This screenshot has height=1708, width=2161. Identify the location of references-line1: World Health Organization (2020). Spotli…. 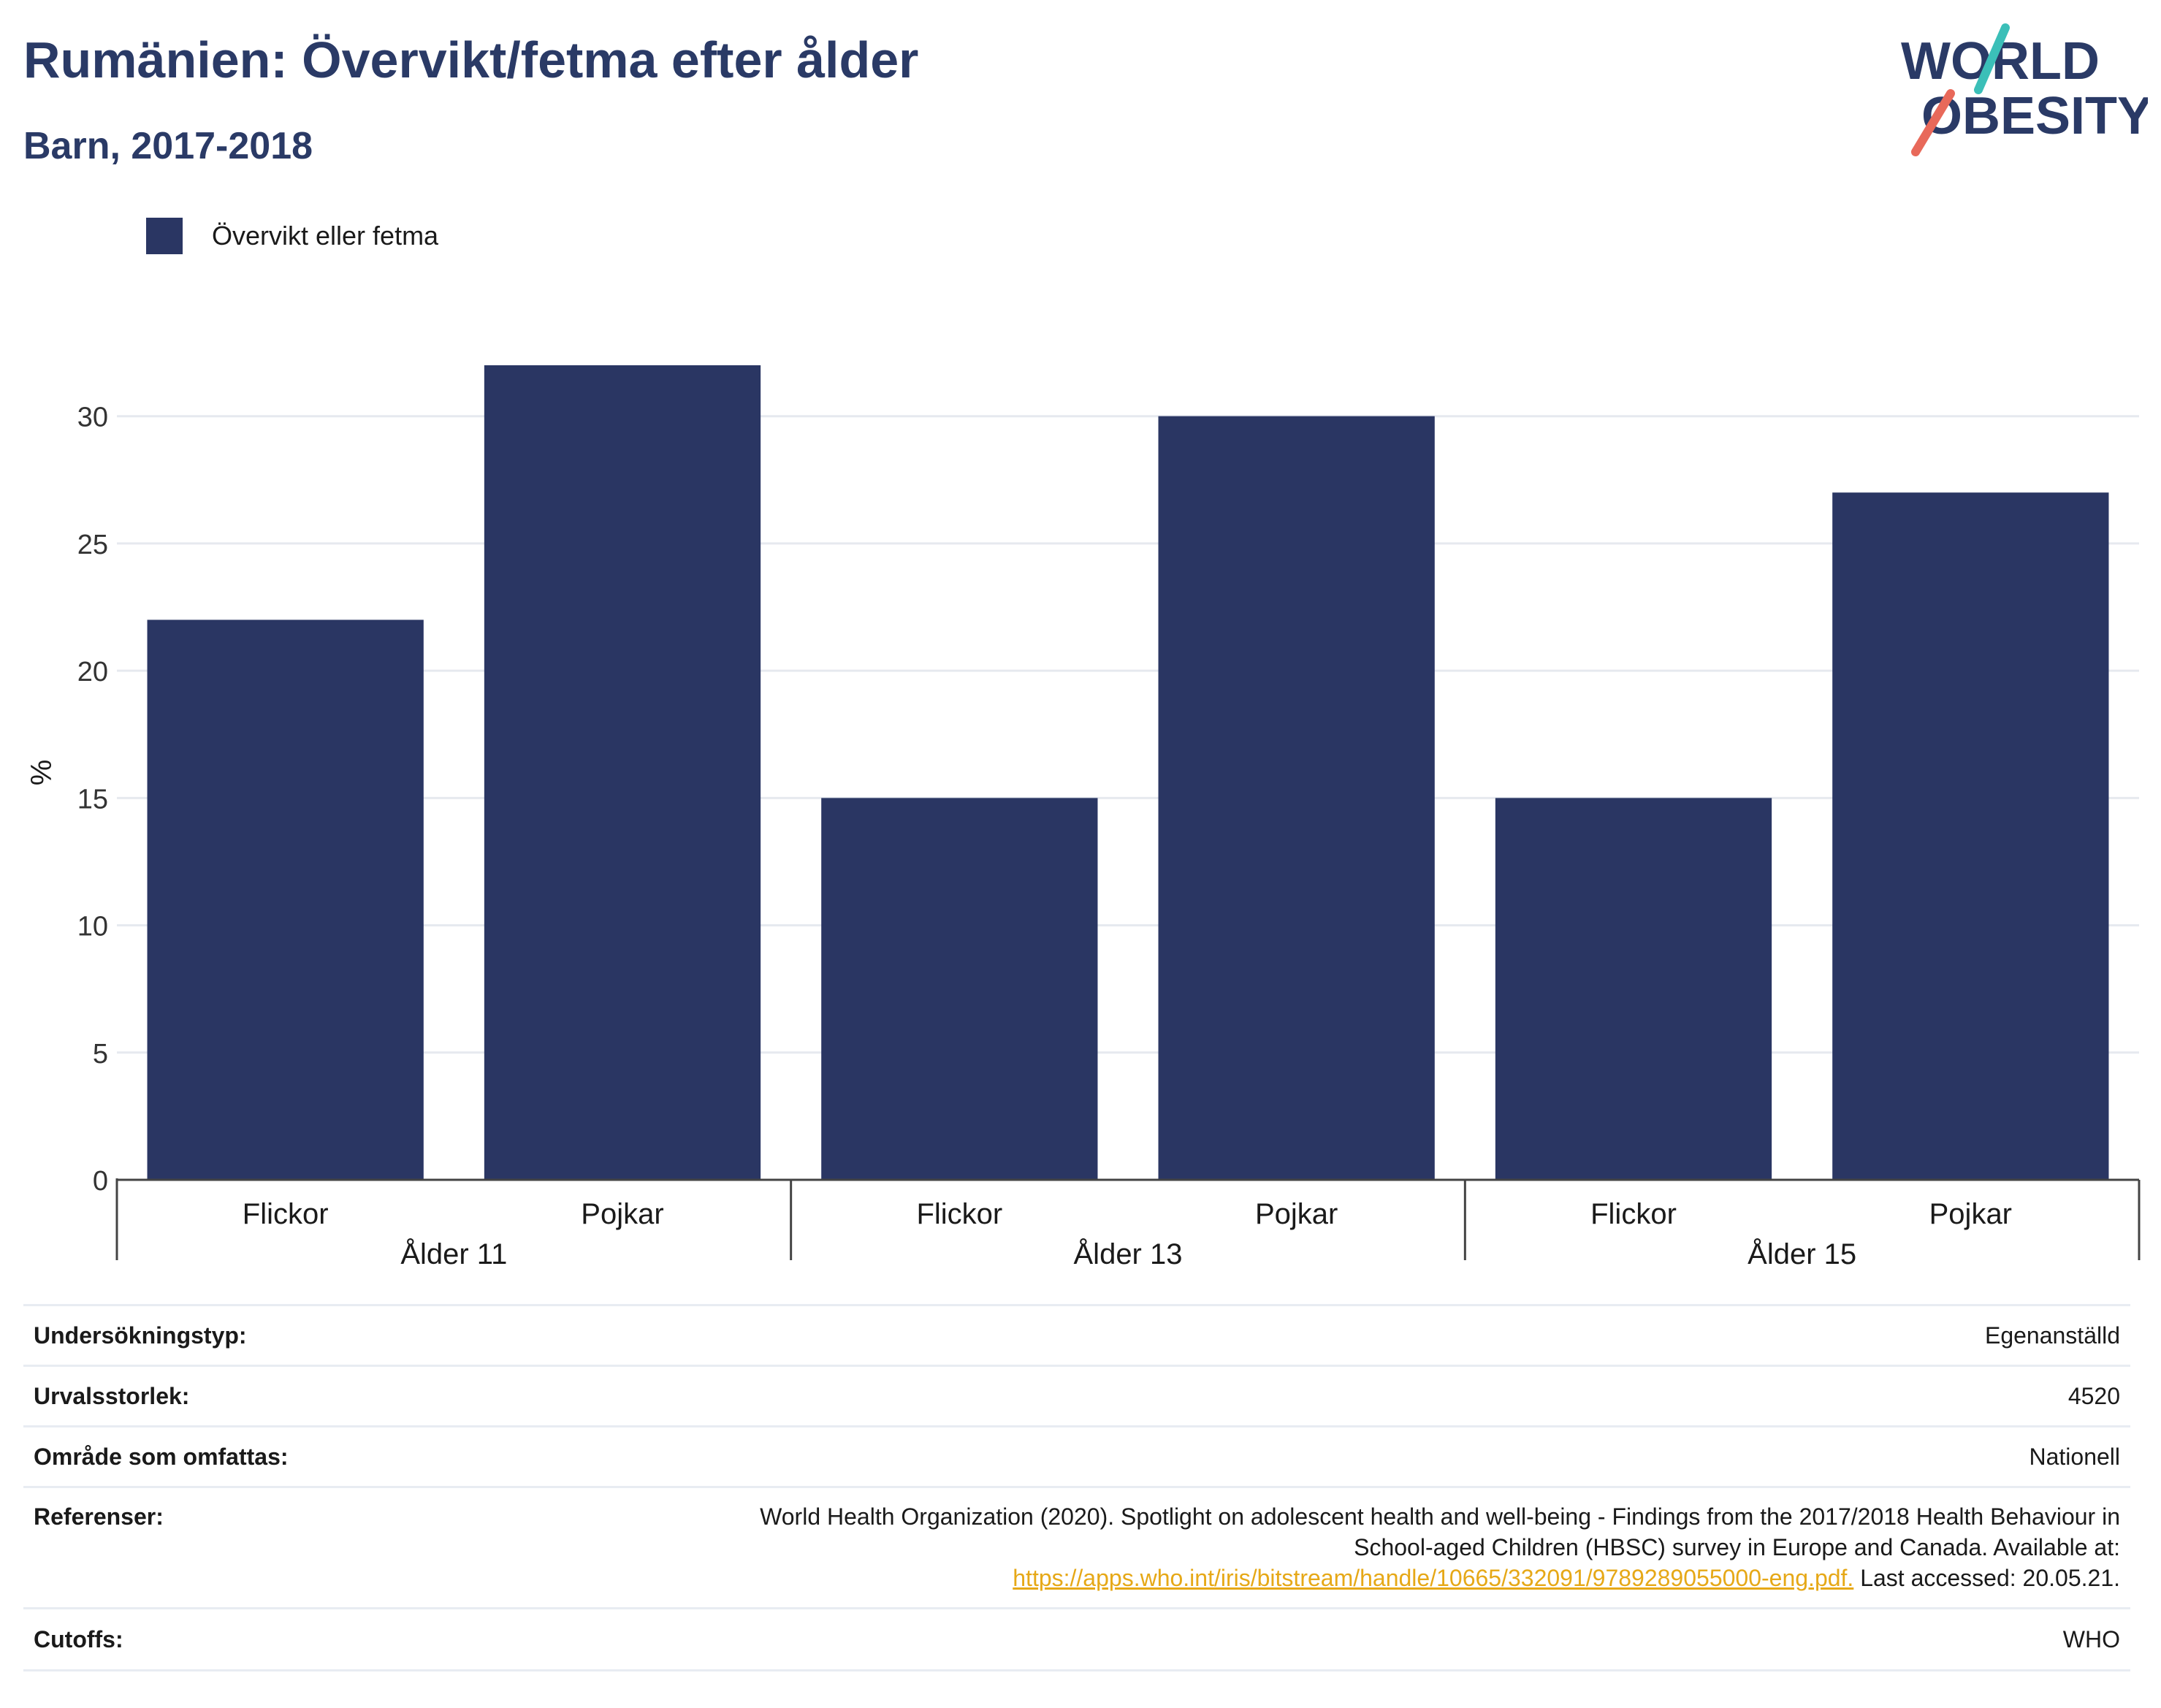
(1440, 1516).